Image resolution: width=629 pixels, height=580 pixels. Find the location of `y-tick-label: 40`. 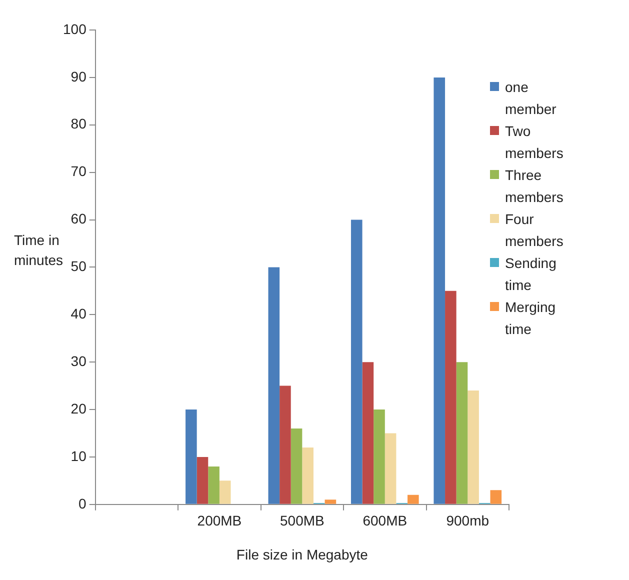

y-tick-label: 40 is located at coordinates (78, 314).